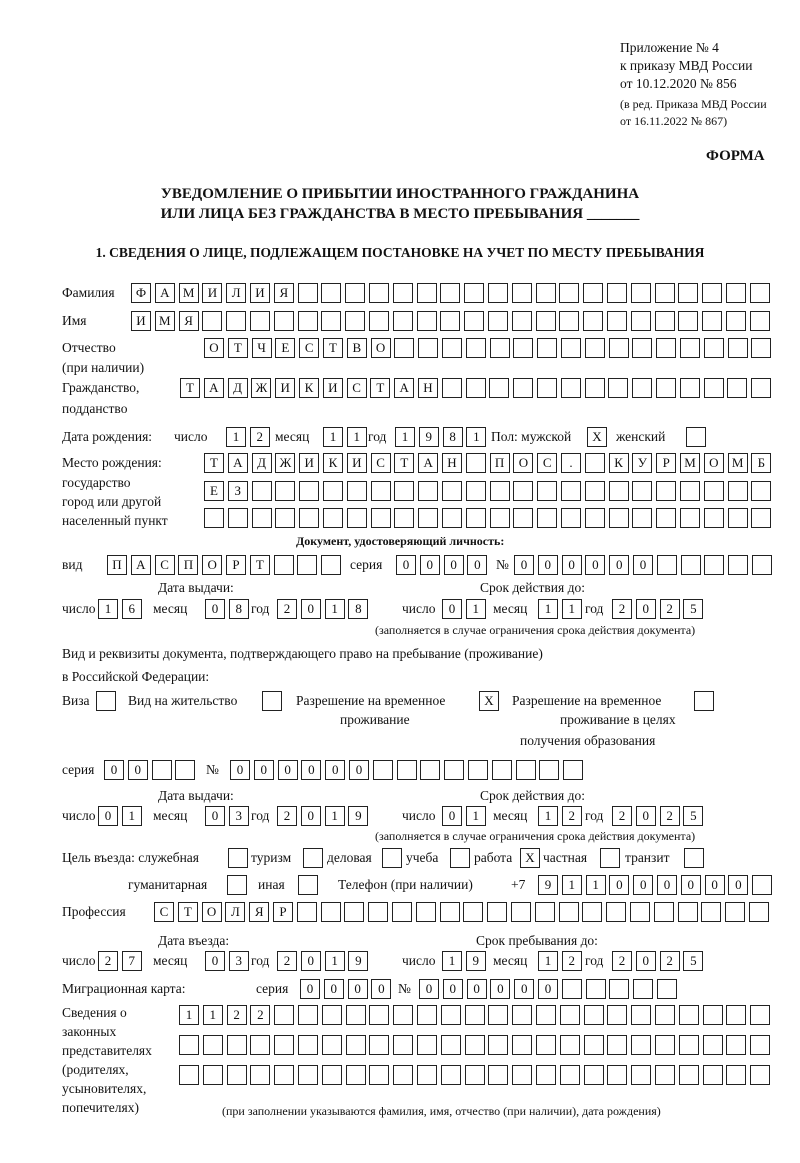 Image resolution: width=800 pixels, height=1163 pixels. I want to click on input-cell-stay-month: 2, so click(571, 961).